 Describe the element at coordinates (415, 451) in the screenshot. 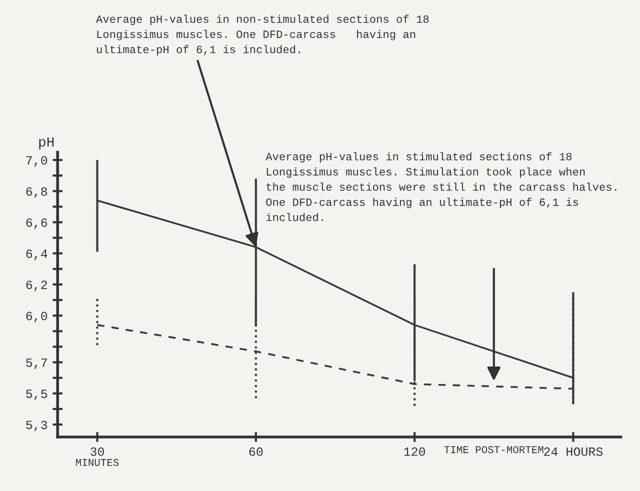

I see `x-tick-label: 120` at that location.